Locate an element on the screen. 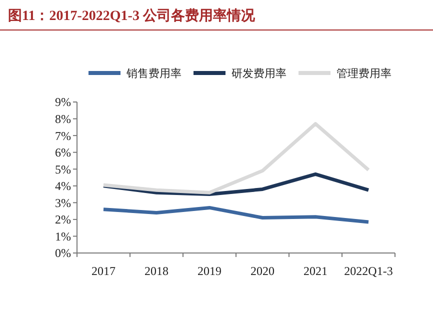 This screenshot has height=332, width=433. x-tick-label: 2017 is located at coordinates (104, 271).